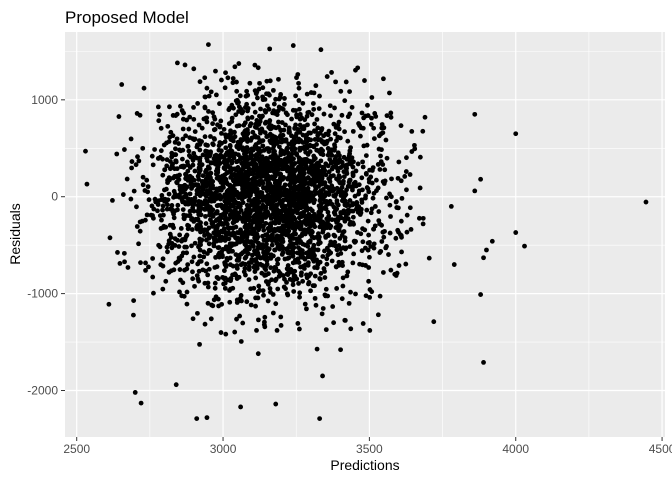 The image size is (672, 480). I want to click on y-axis-ticks: 1000 0 -1000 -2000, so click(46, 245).